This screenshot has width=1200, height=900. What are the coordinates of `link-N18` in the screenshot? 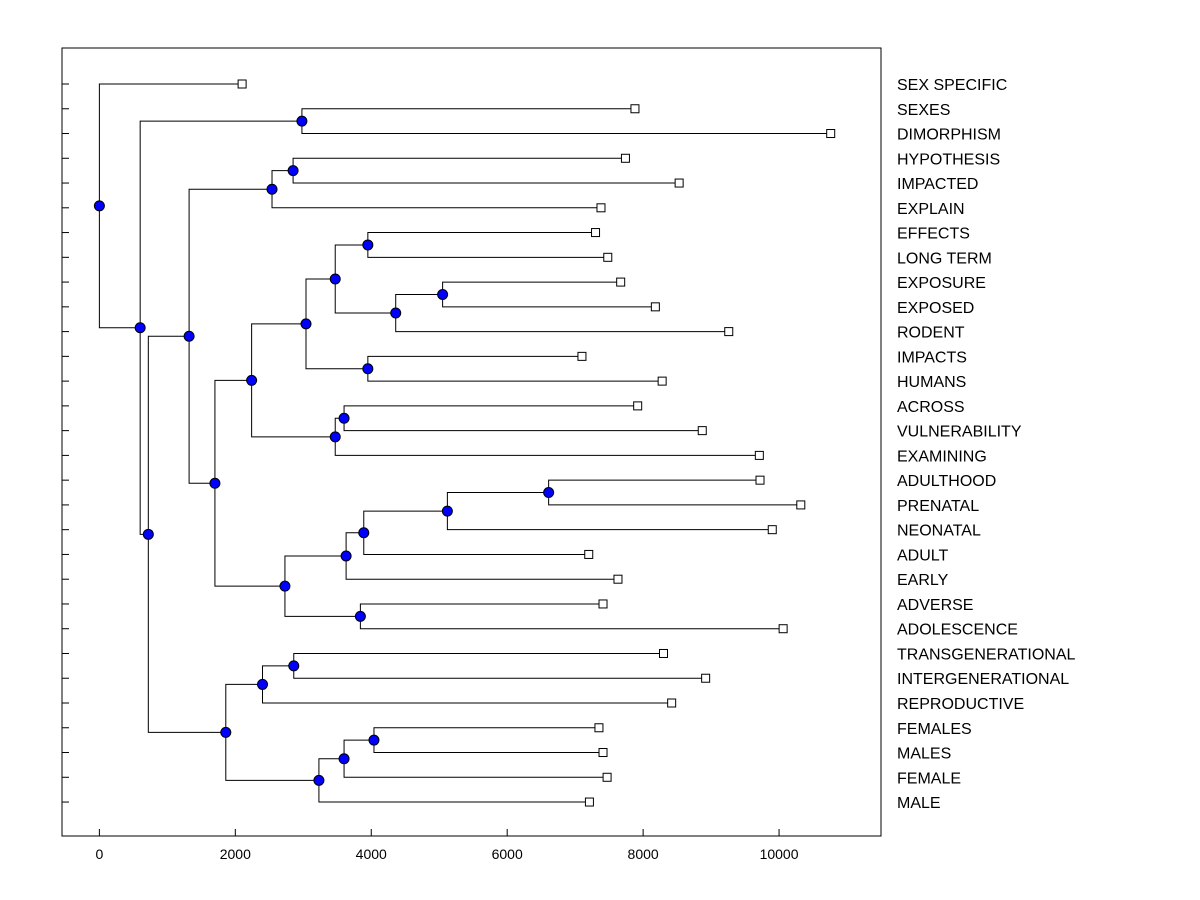 It's located at (436, 189).